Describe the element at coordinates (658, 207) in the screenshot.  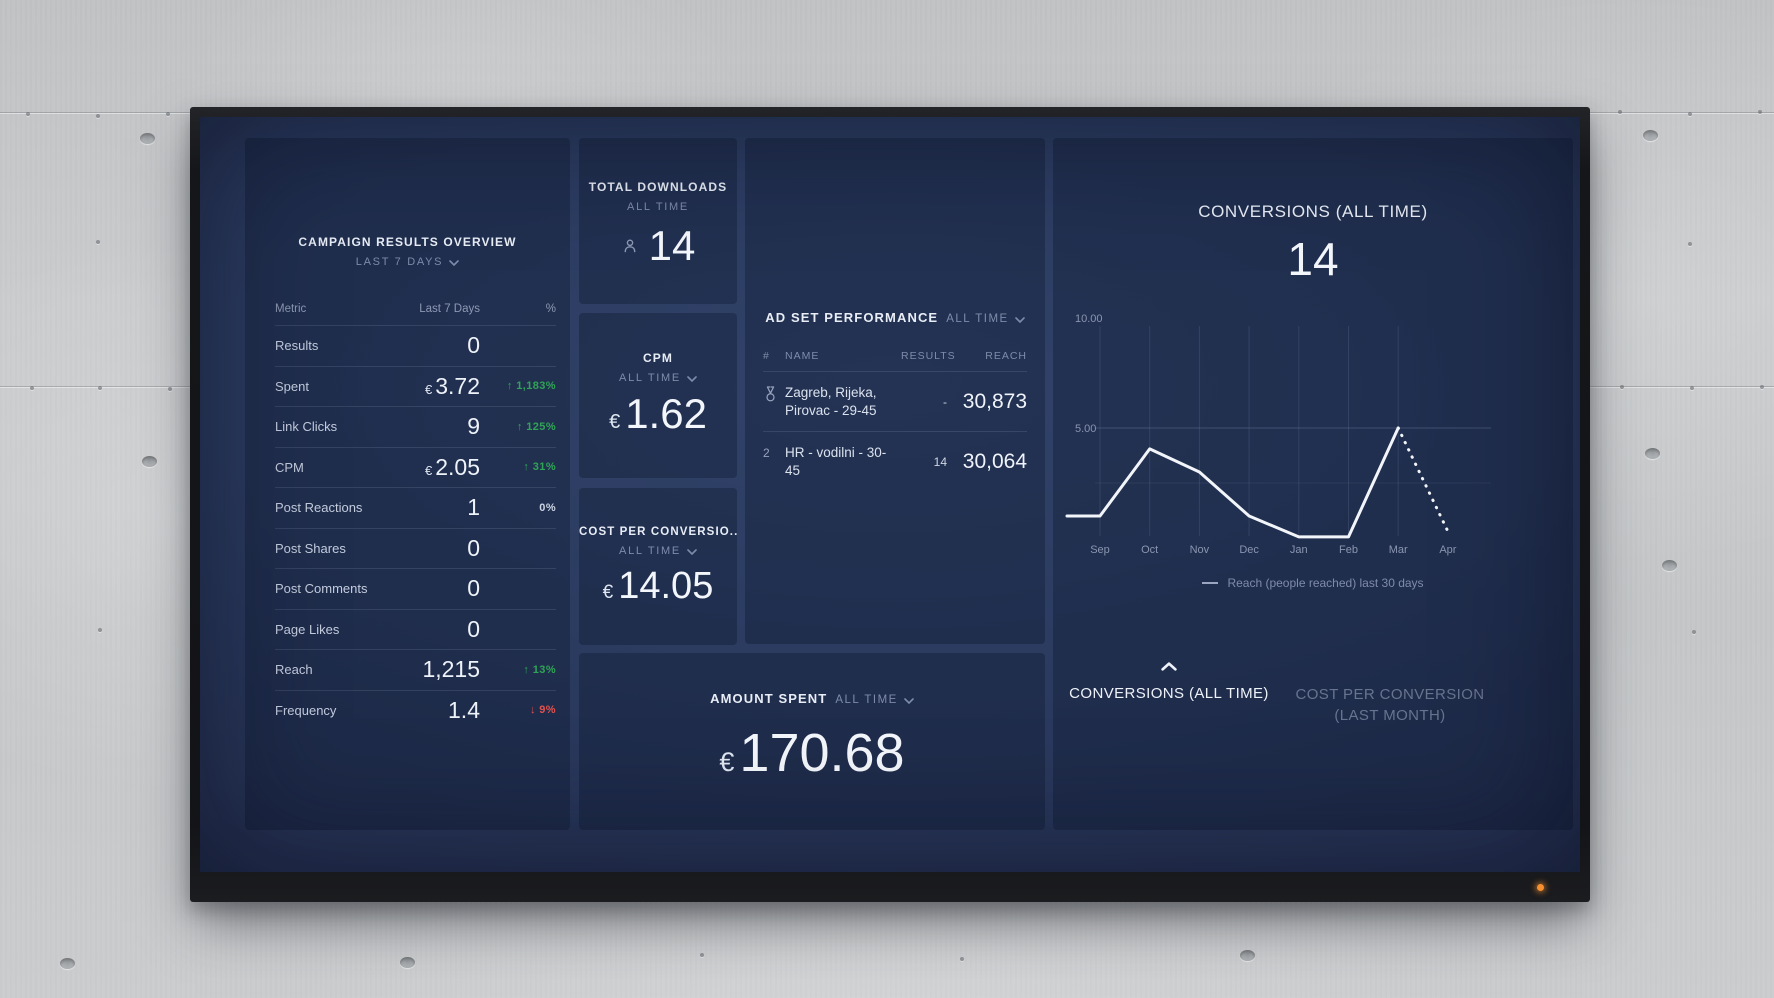
I see `total-downloads-range-label: ALL TIME` at that location.